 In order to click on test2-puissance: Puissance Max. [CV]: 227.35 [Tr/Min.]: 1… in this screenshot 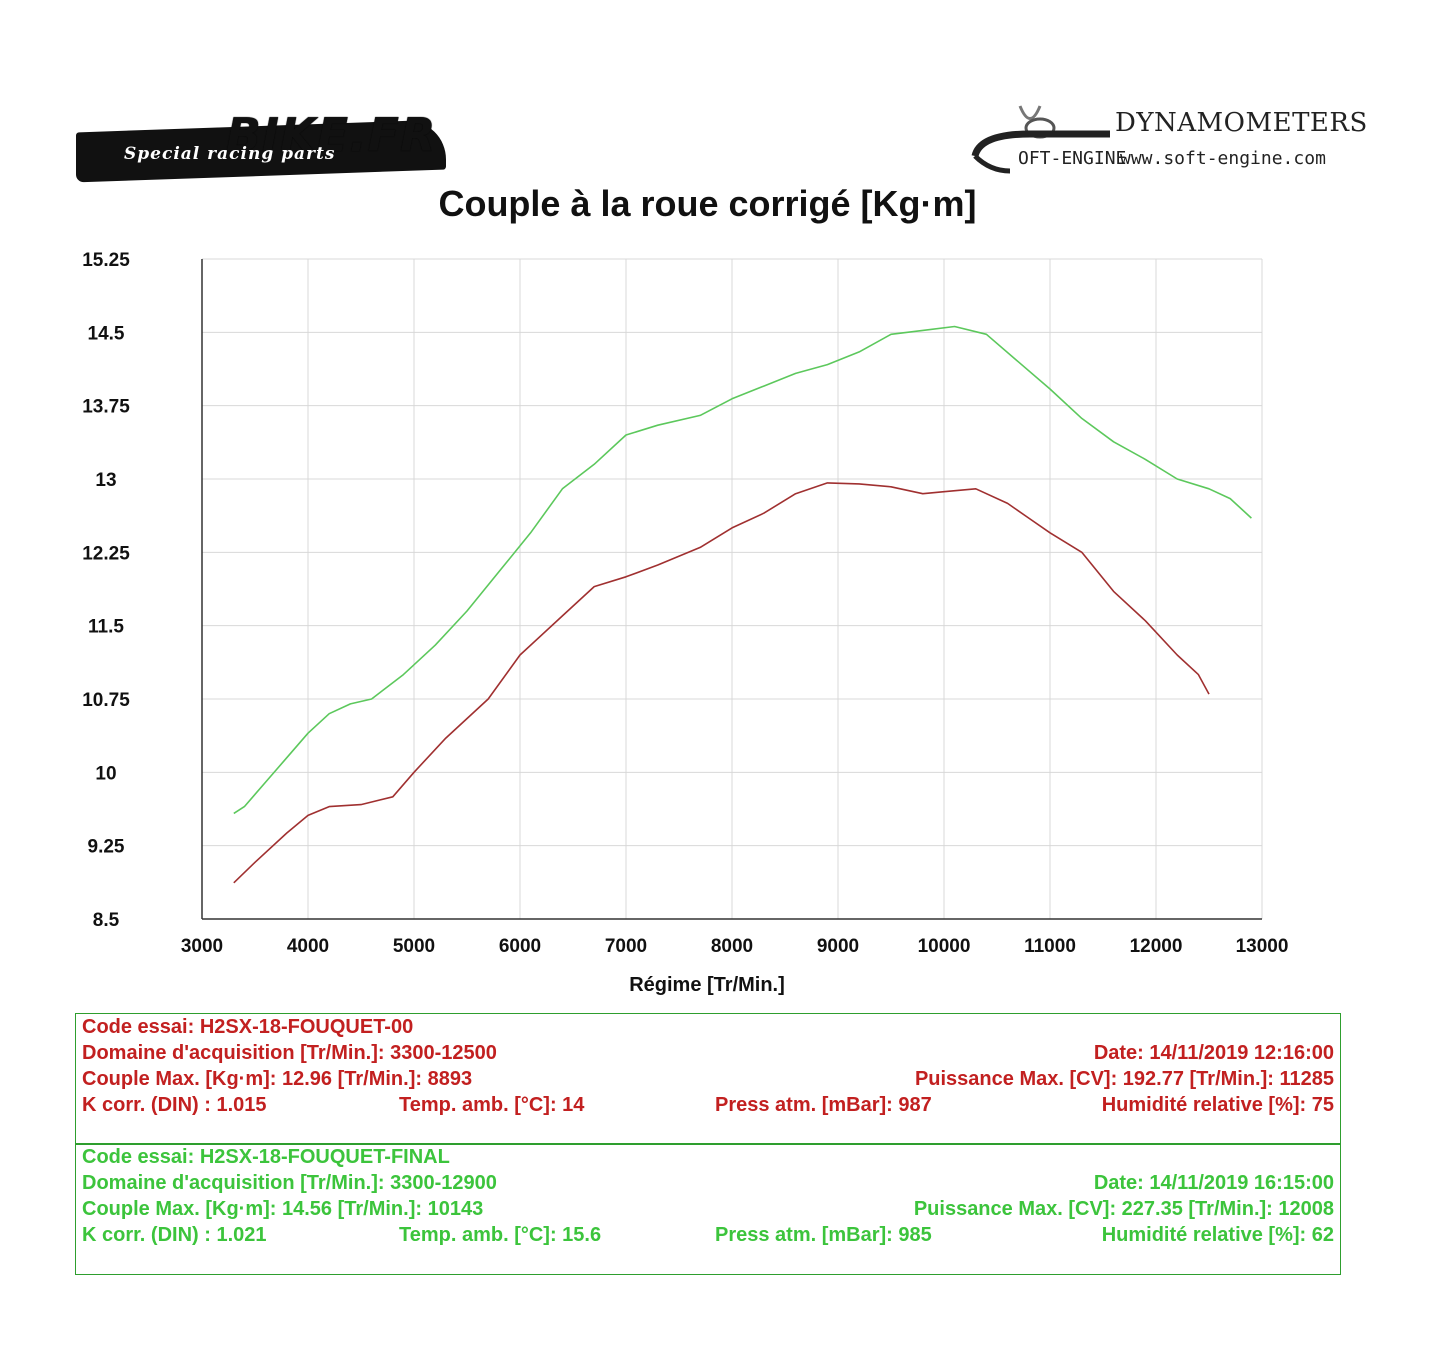, I will do `click(1123, 1209)`.